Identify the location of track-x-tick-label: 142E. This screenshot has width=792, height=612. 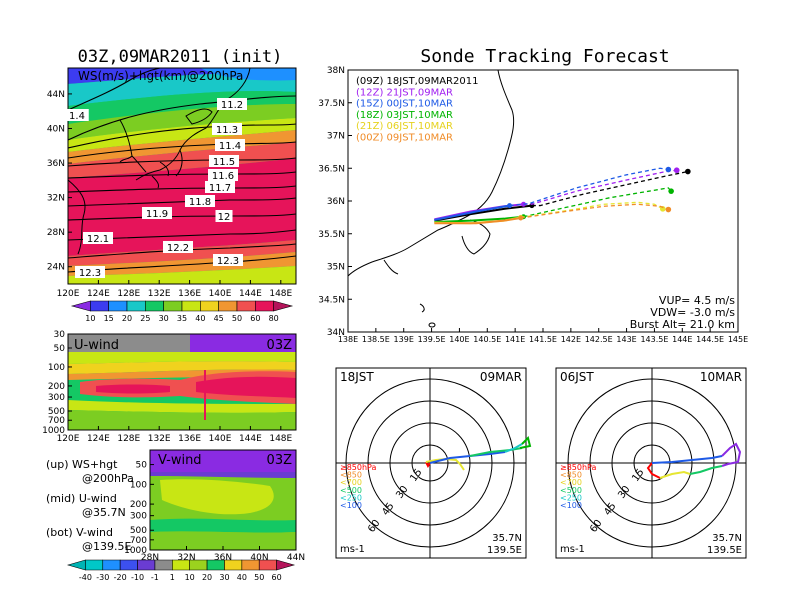
(571, 339).